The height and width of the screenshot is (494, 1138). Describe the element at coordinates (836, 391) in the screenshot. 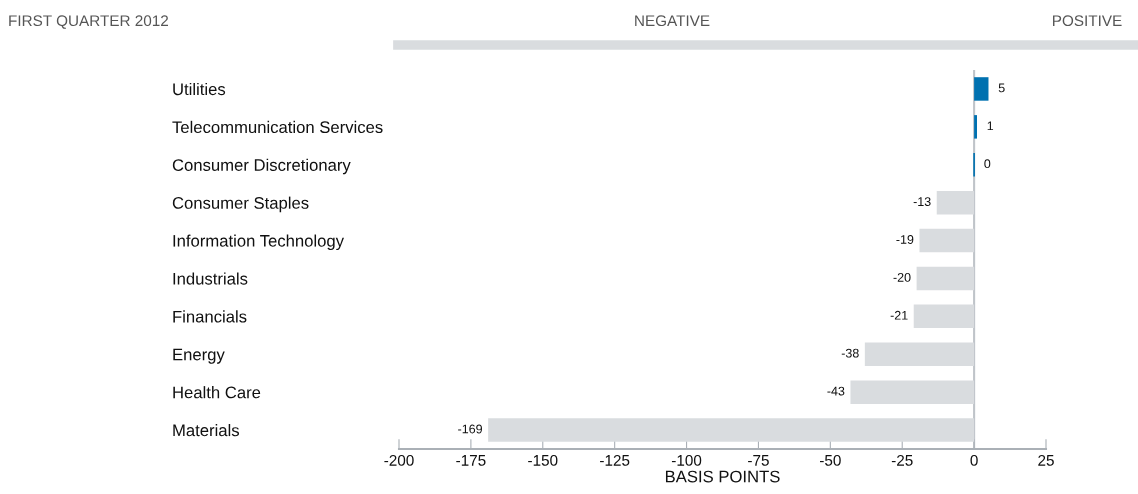

I see `data-label: -43` at that location.